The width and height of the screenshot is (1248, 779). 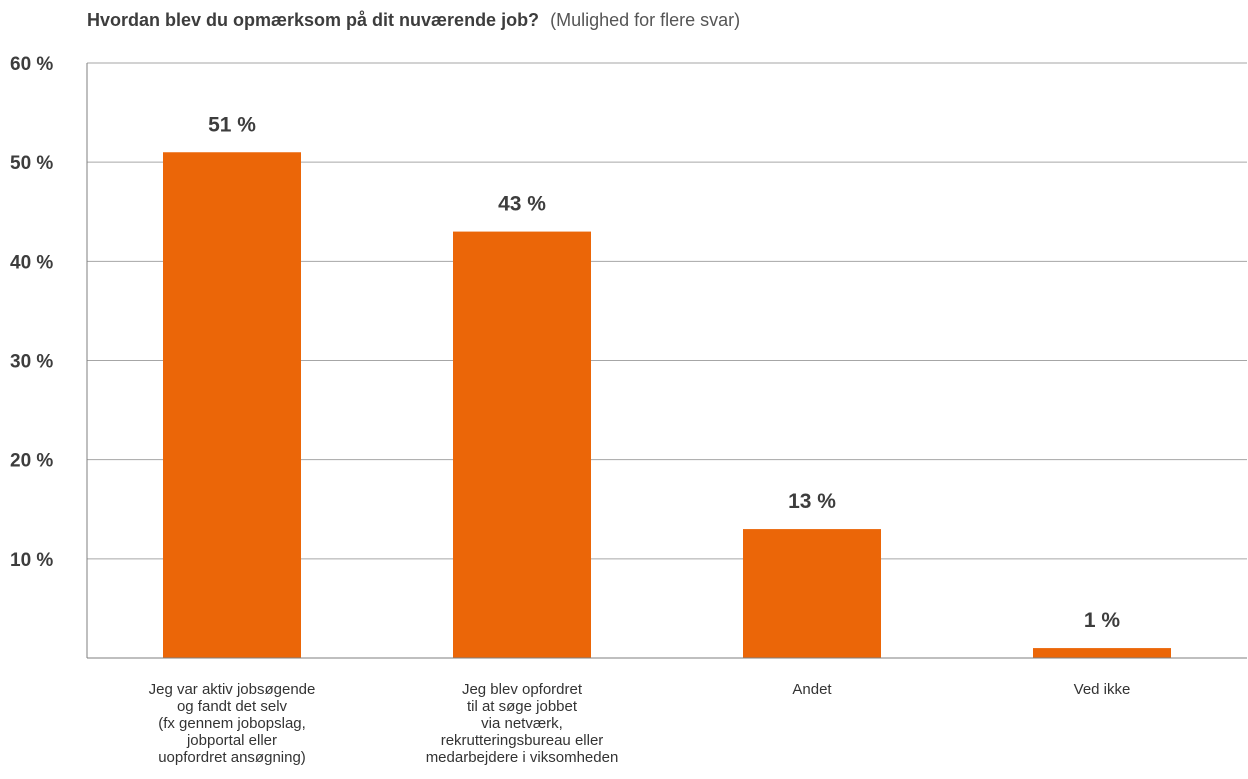 I want to click on x-tick-label-line: via netværk,, so click(x=522, y=723).